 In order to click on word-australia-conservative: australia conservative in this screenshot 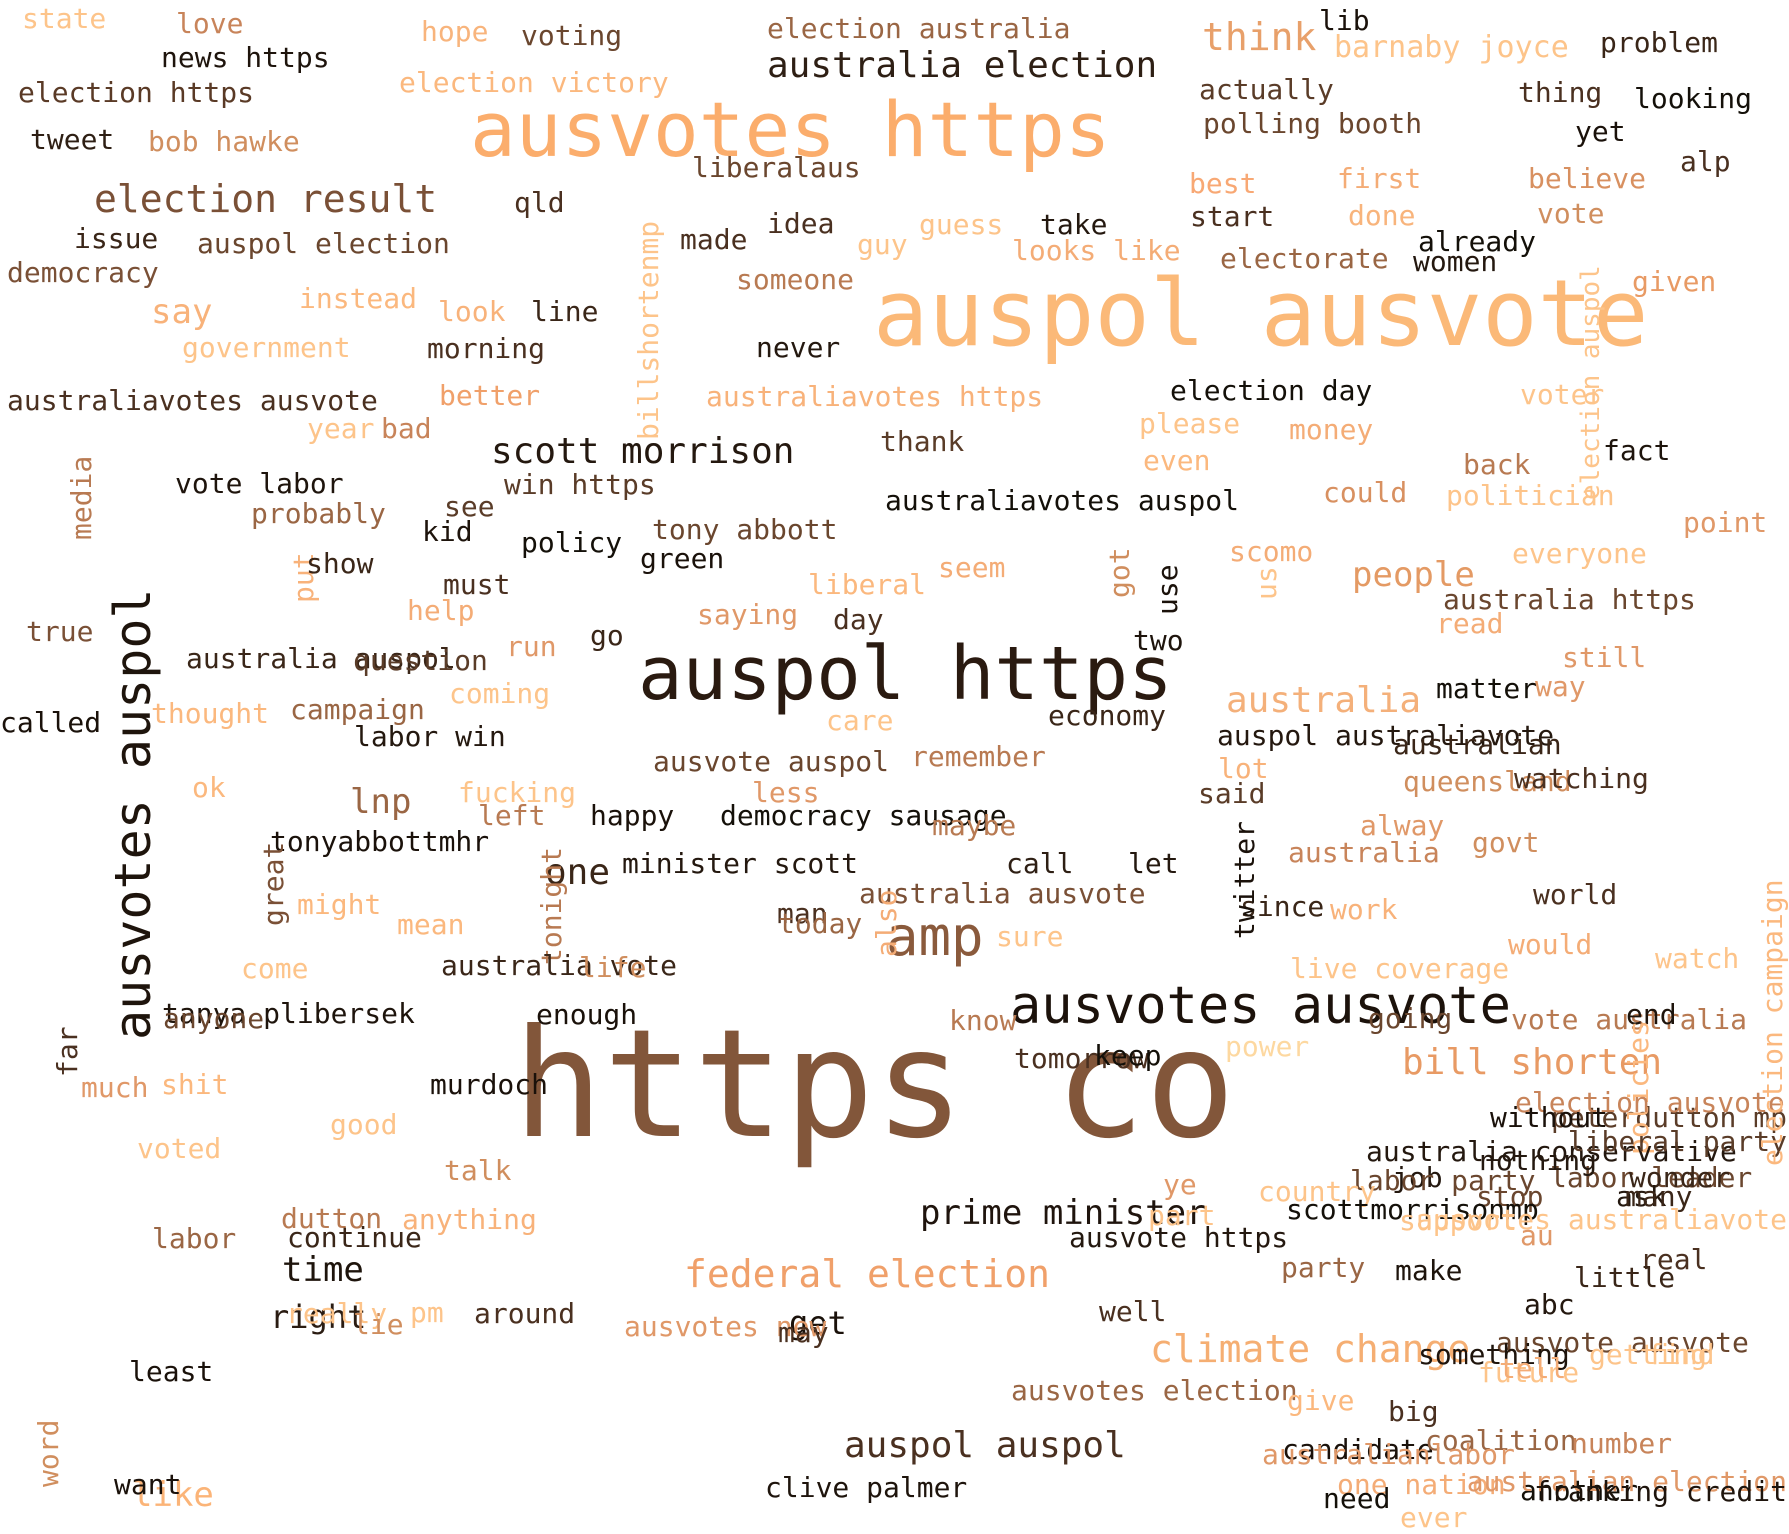, I will do `click(1551, 1151)`.